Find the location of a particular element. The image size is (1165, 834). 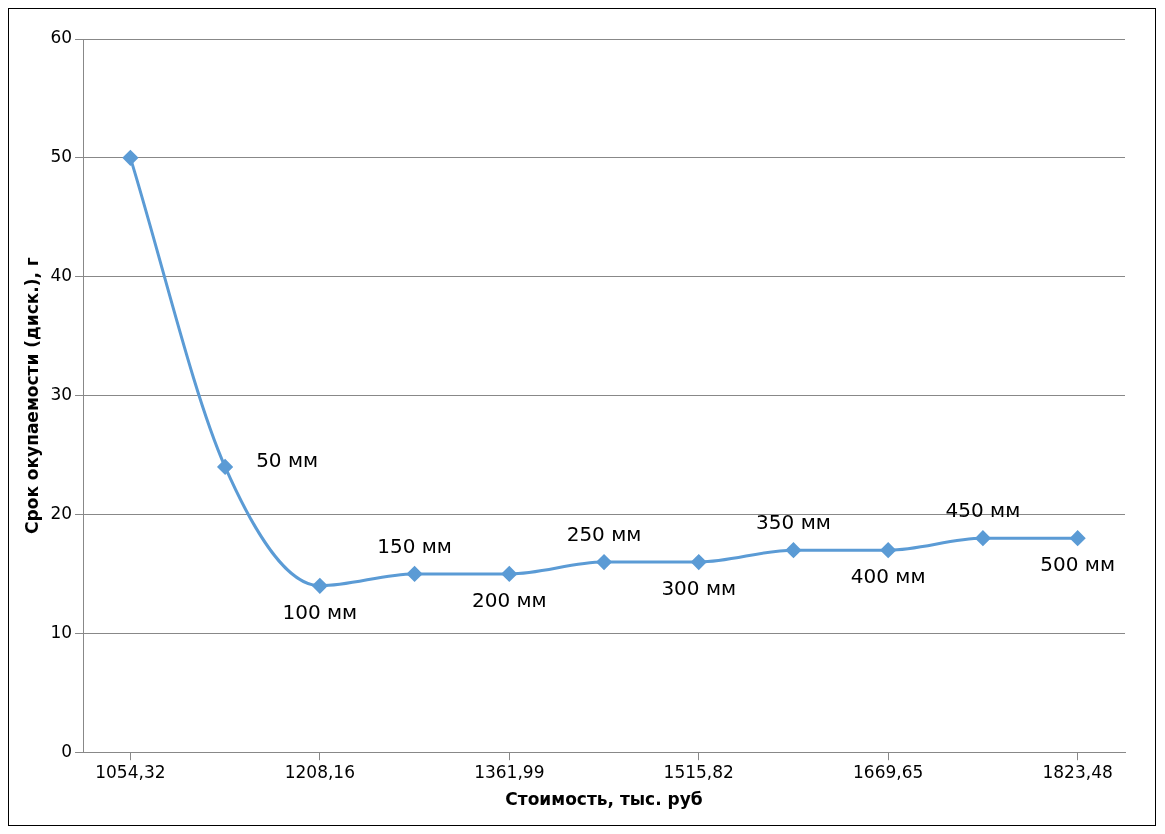

y-axis-title: Срок окупаемости (диск.), г is located at coordinates (31, 395).